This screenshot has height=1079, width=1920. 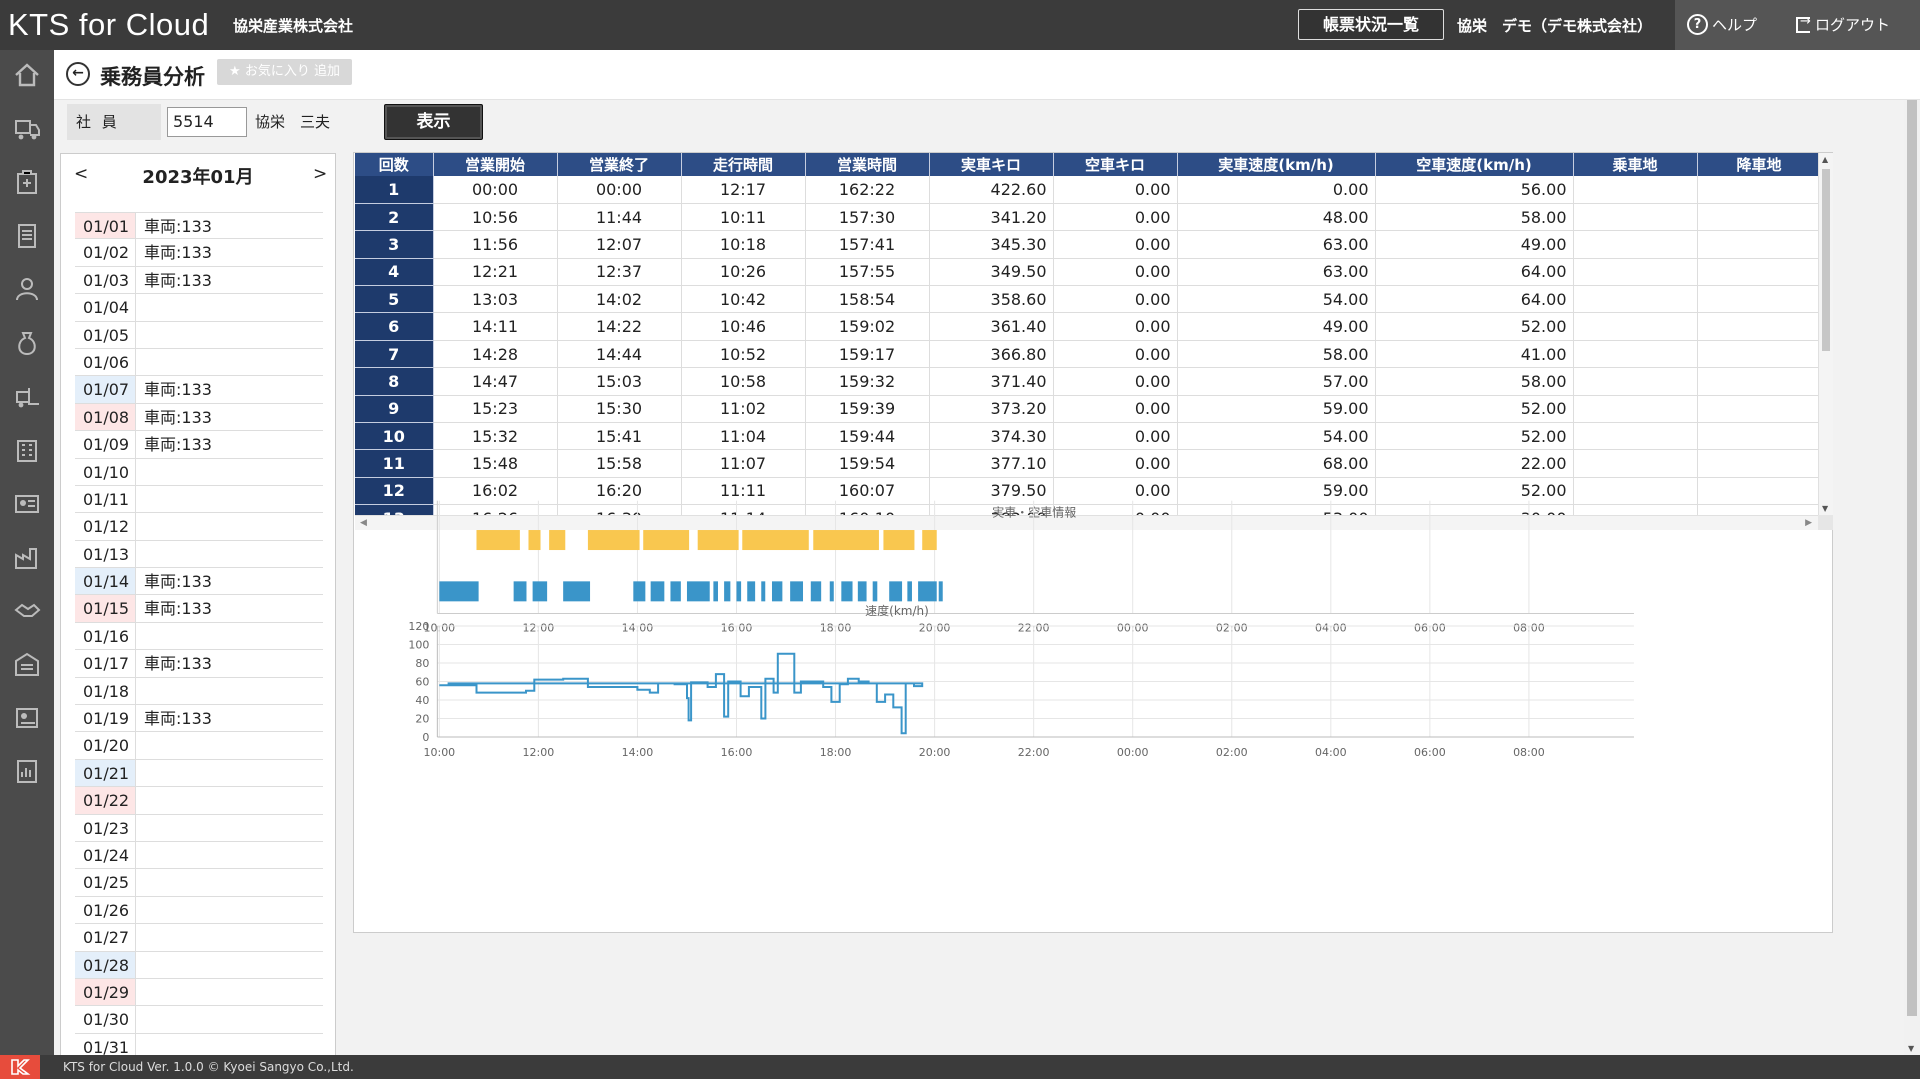 What do you see at coordinates (109, 24) in the screenshot?
I see `brand-logo: KTS for Cloud` at bounding box center [109, 24].